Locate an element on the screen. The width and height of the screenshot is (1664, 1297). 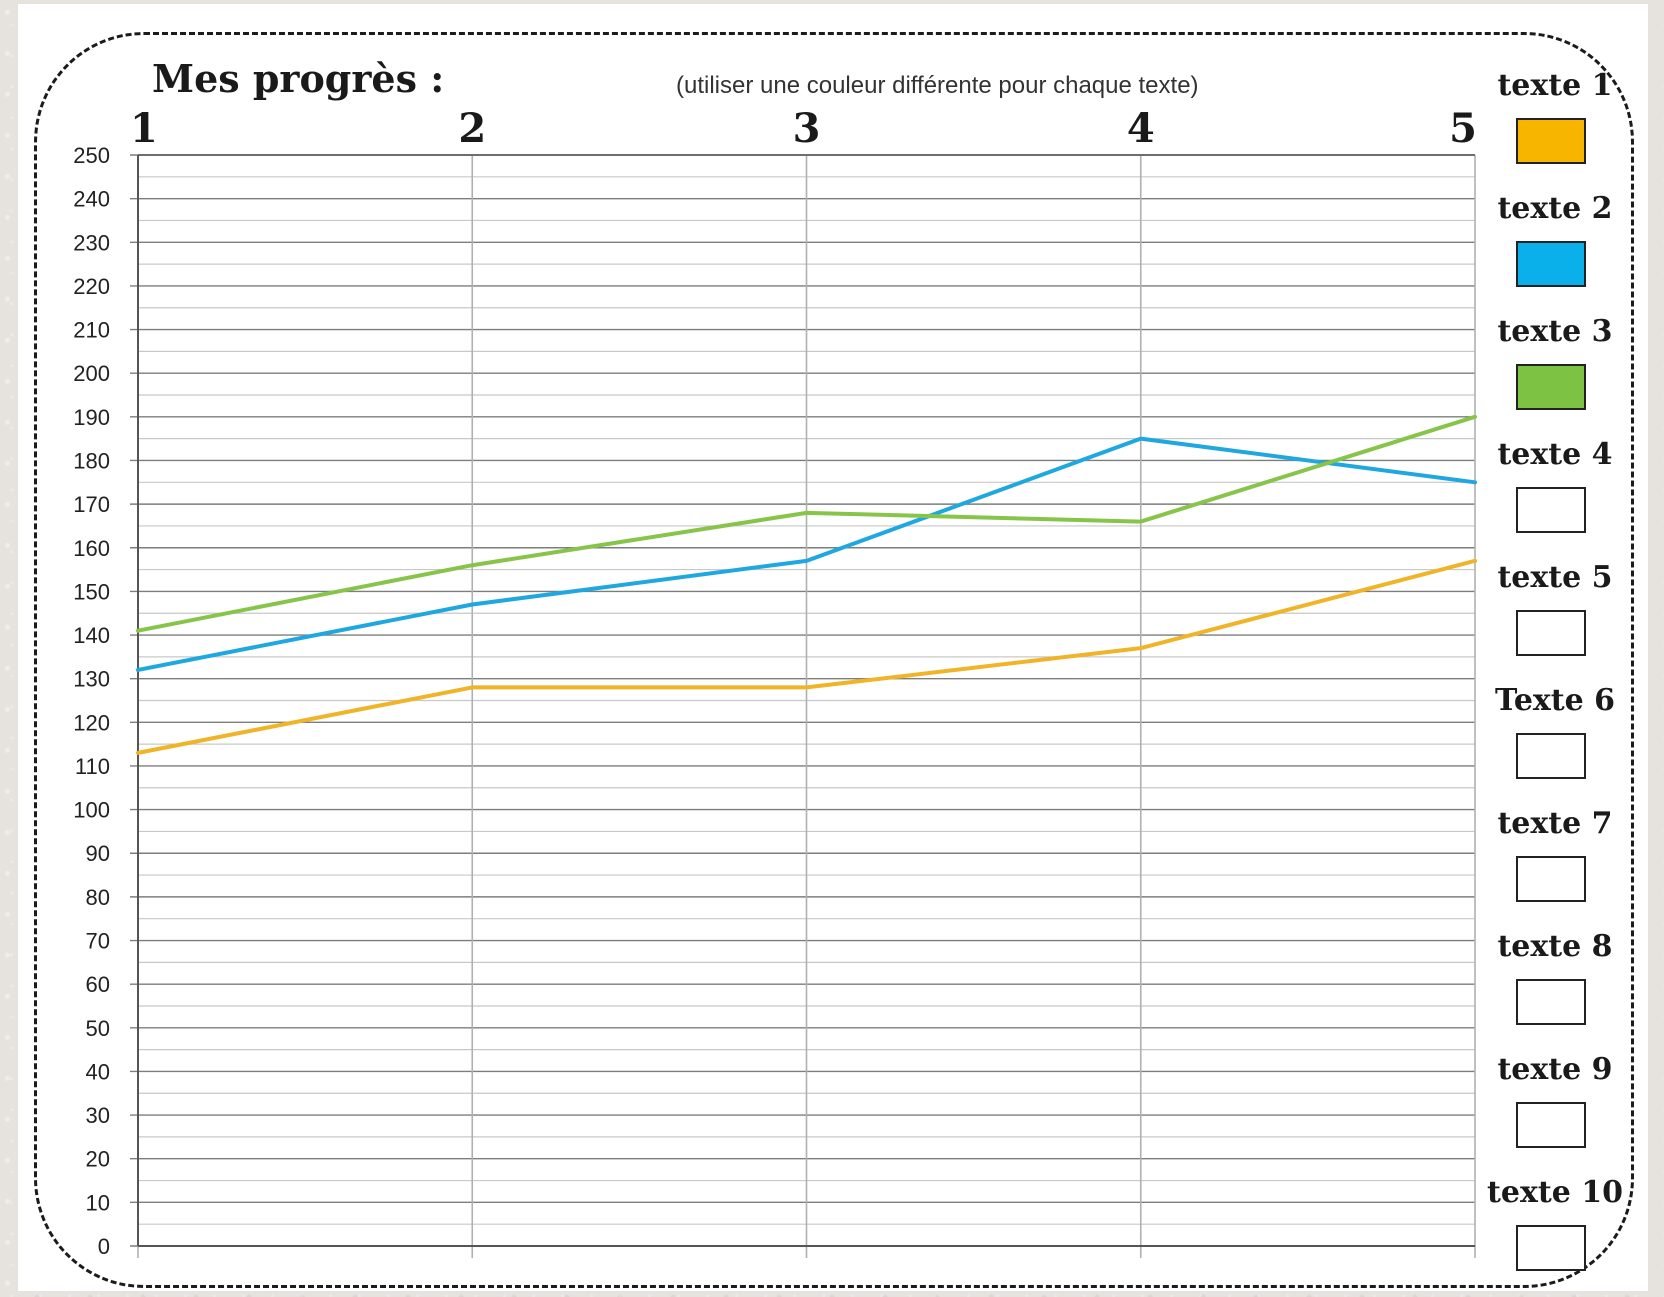
y-tick-label: 100 is located at coordinates (91, 810).